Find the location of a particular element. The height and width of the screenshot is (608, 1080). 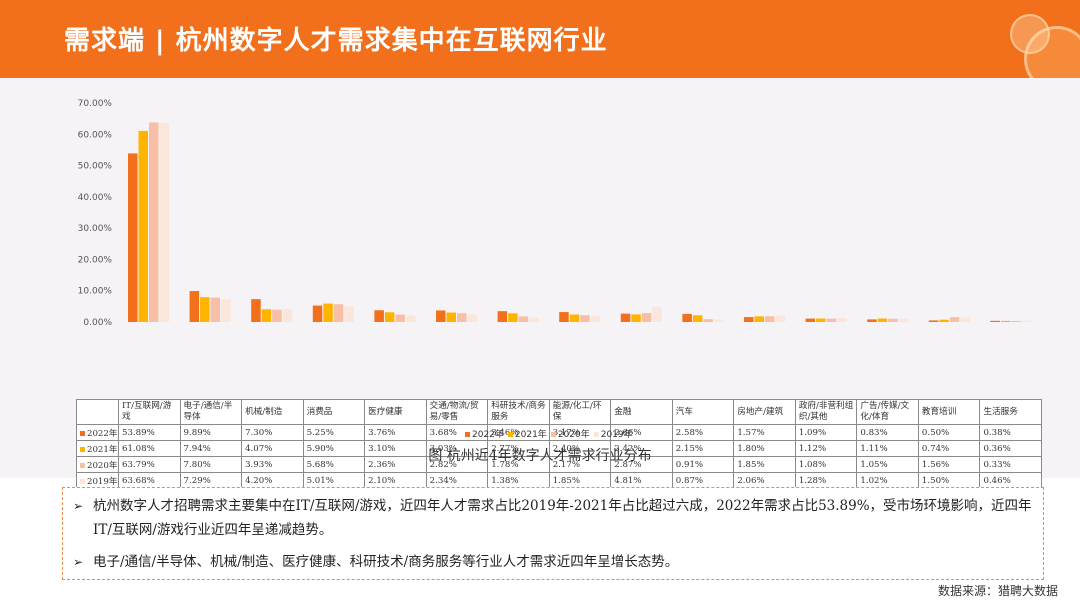

category-label: 医疗健康 is located at coordinates (395, 412).